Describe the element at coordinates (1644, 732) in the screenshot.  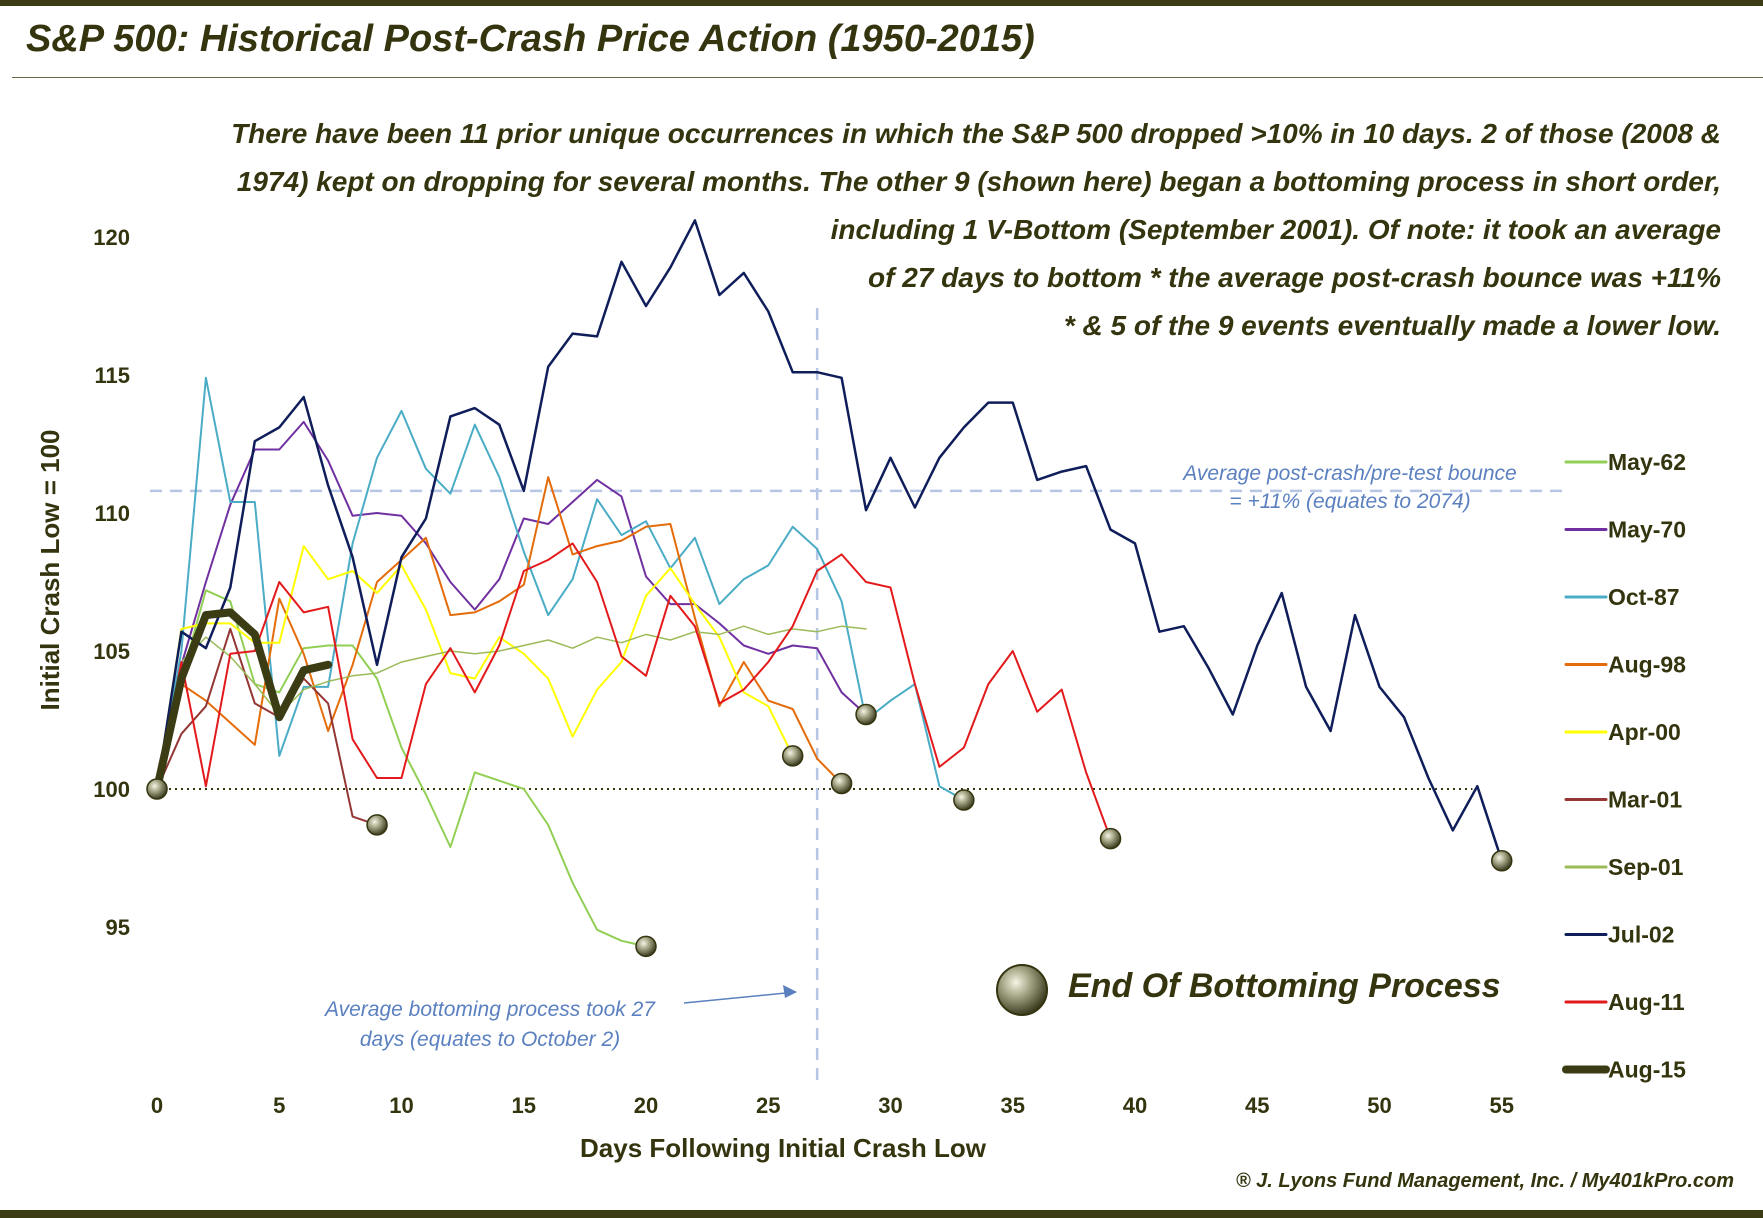
I see `legend-label-apr-00: Apr-00` at that location.